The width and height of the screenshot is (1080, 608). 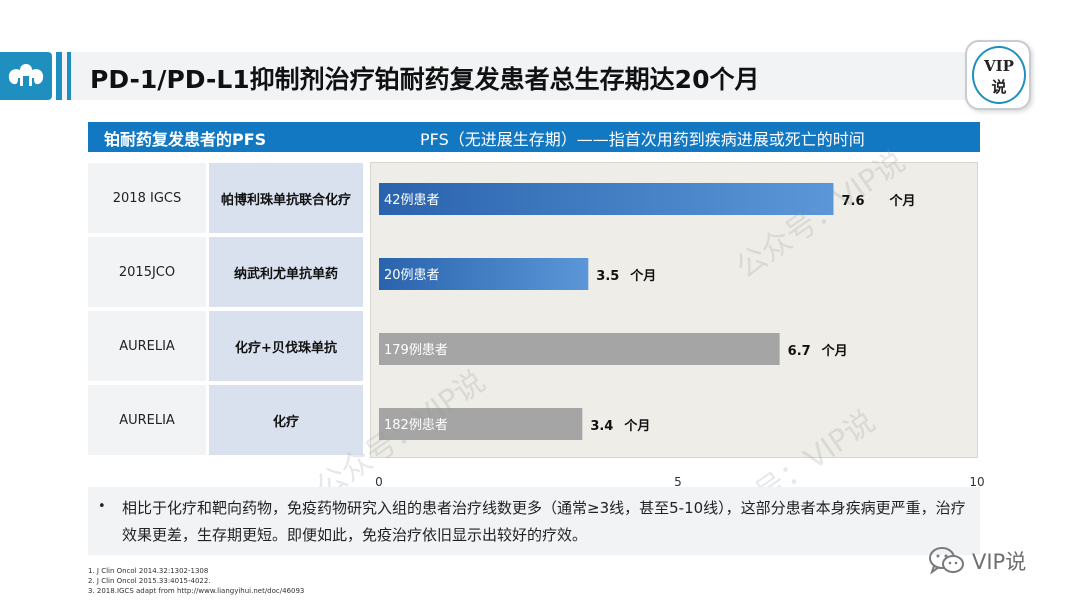 I want to click on x-tick-label-3: 10, so click(x=976, y=482).